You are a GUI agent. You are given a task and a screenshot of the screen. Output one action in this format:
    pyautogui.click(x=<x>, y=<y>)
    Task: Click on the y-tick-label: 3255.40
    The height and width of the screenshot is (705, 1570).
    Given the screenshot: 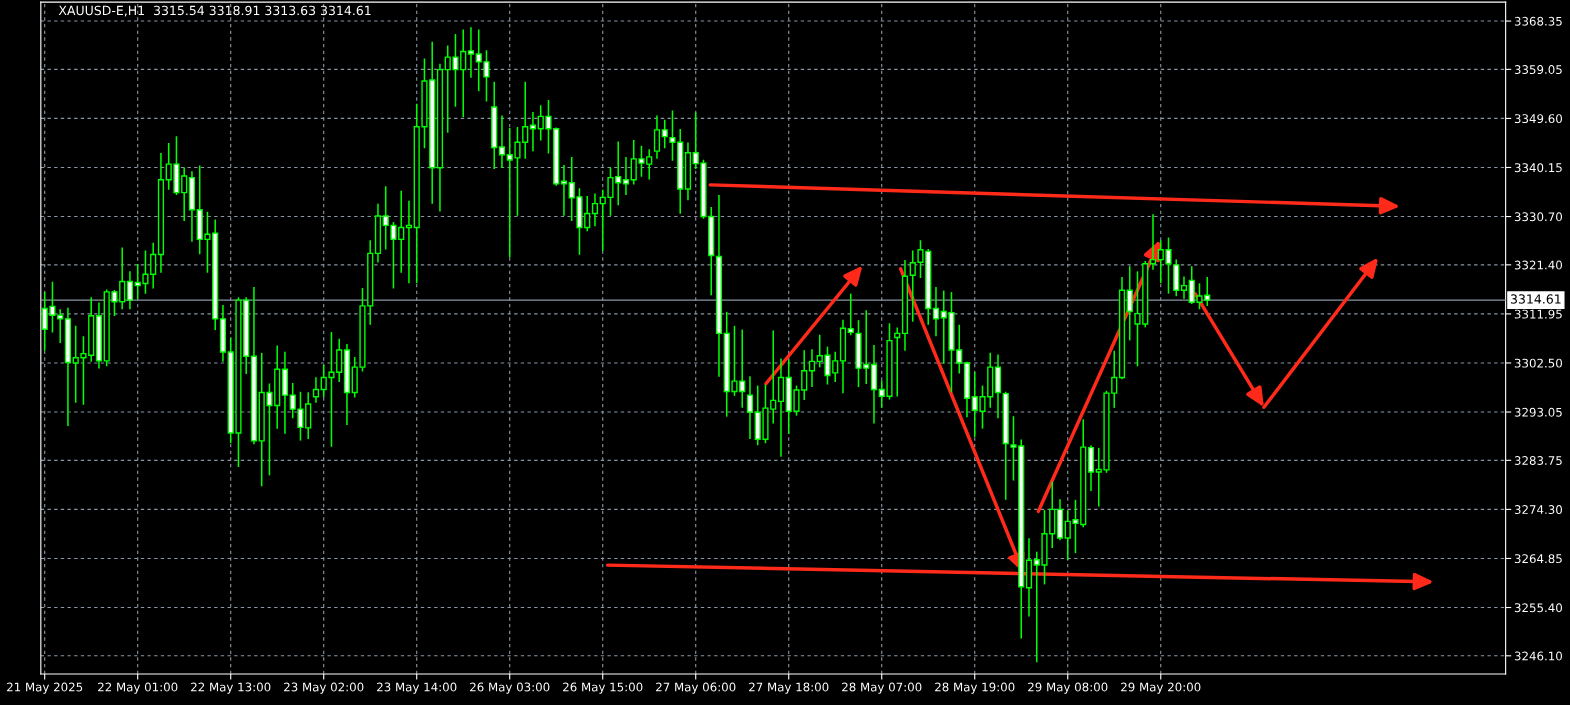 What is the action you would take?
    pyautogui.click(x=1538, y=608)
    